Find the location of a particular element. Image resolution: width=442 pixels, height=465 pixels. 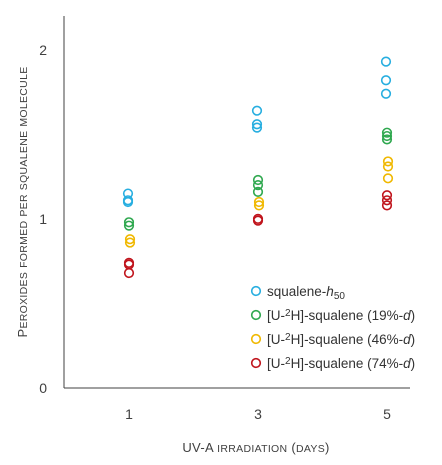

y-tick-labels: 0 1 2 is located at coordinates (43, 219).